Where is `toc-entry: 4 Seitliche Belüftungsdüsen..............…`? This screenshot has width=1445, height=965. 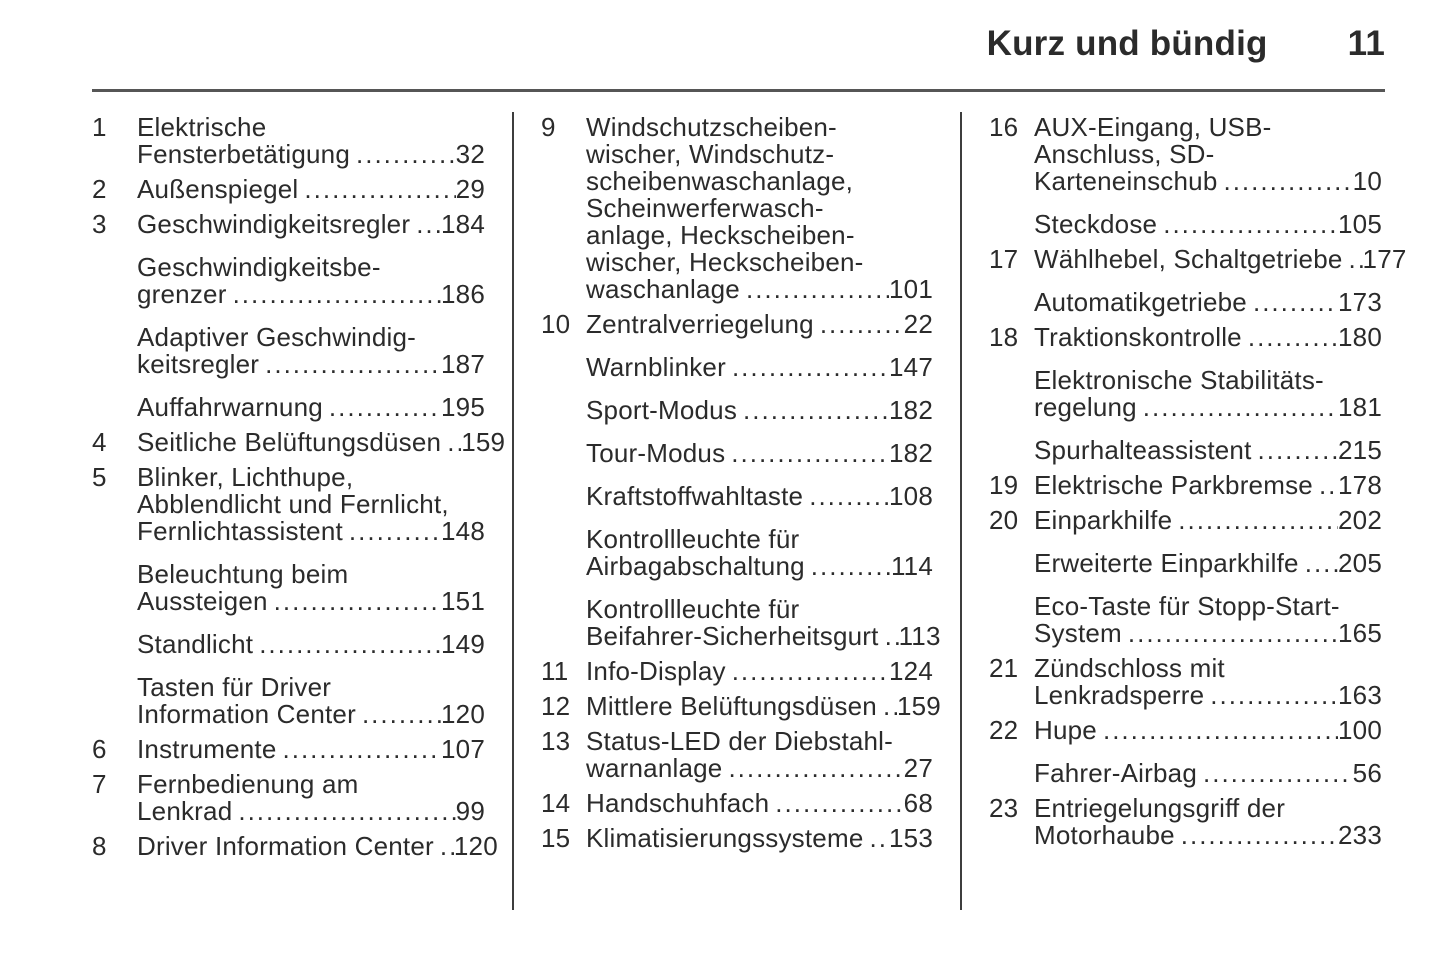 toc-entry: 4 Seitliche Belüftungsdüsen..............… is located at coordinates (298, 442).